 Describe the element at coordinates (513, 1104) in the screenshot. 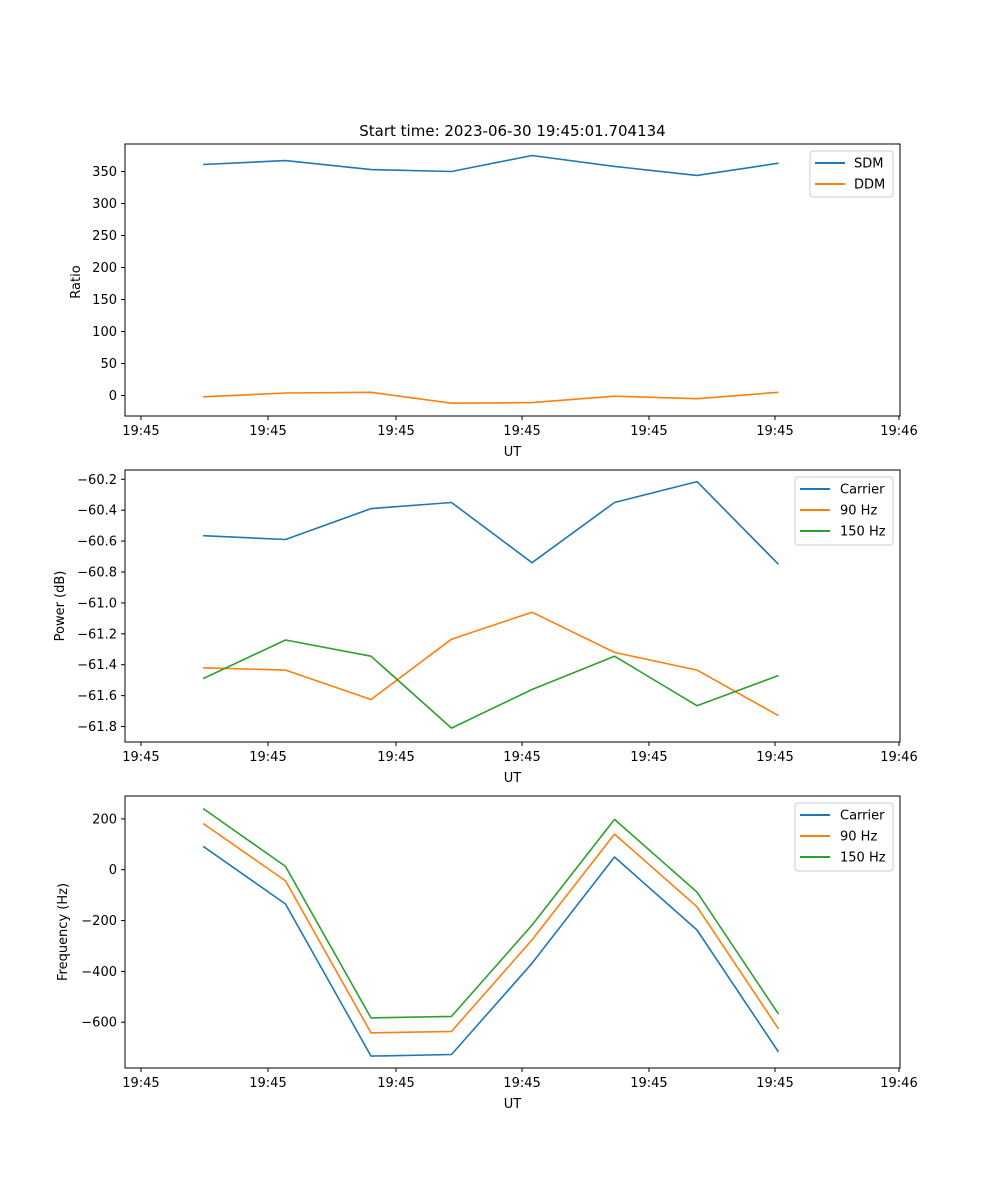

I see `frequency-x-axis-label: UT` at that location.